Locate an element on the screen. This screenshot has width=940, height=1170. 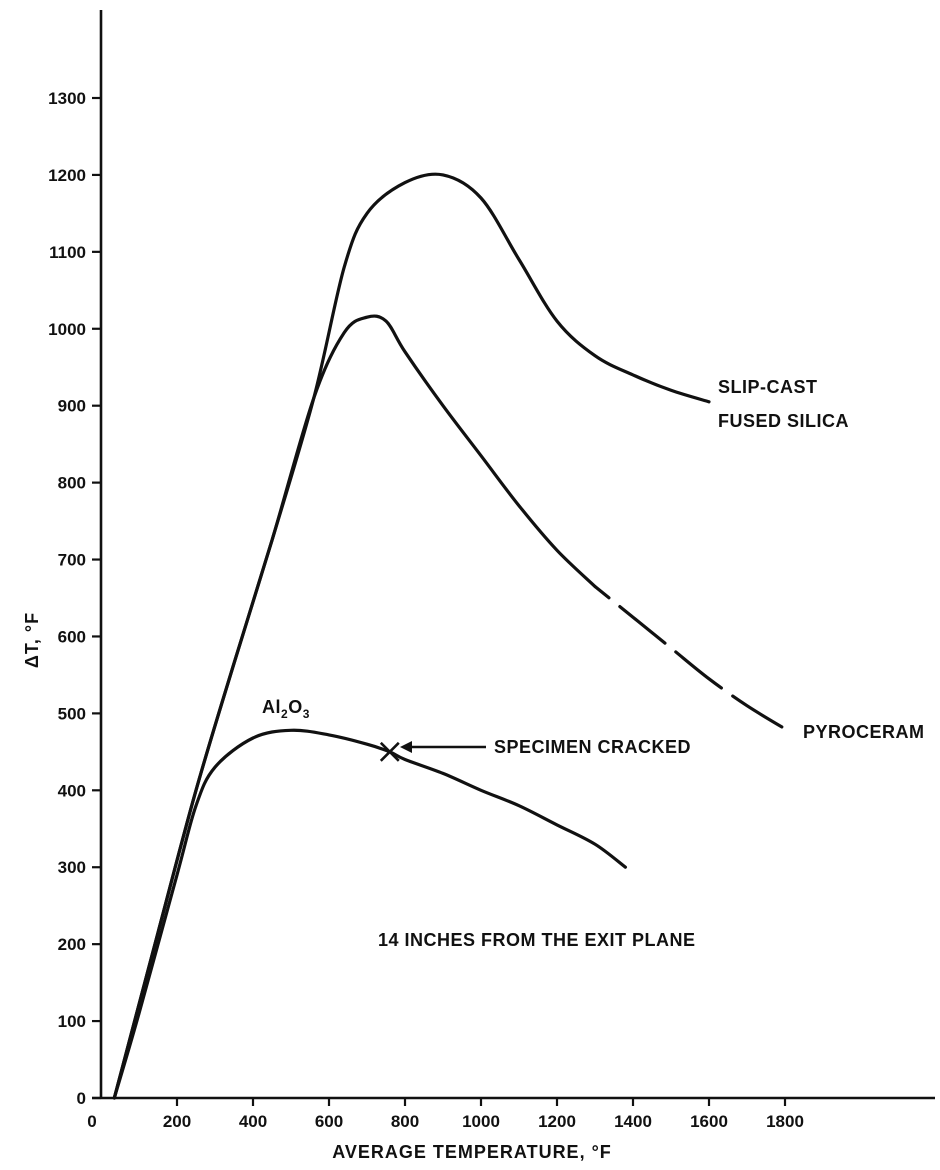
y-tick-label: 0 is located at coordinates (81, 1098).